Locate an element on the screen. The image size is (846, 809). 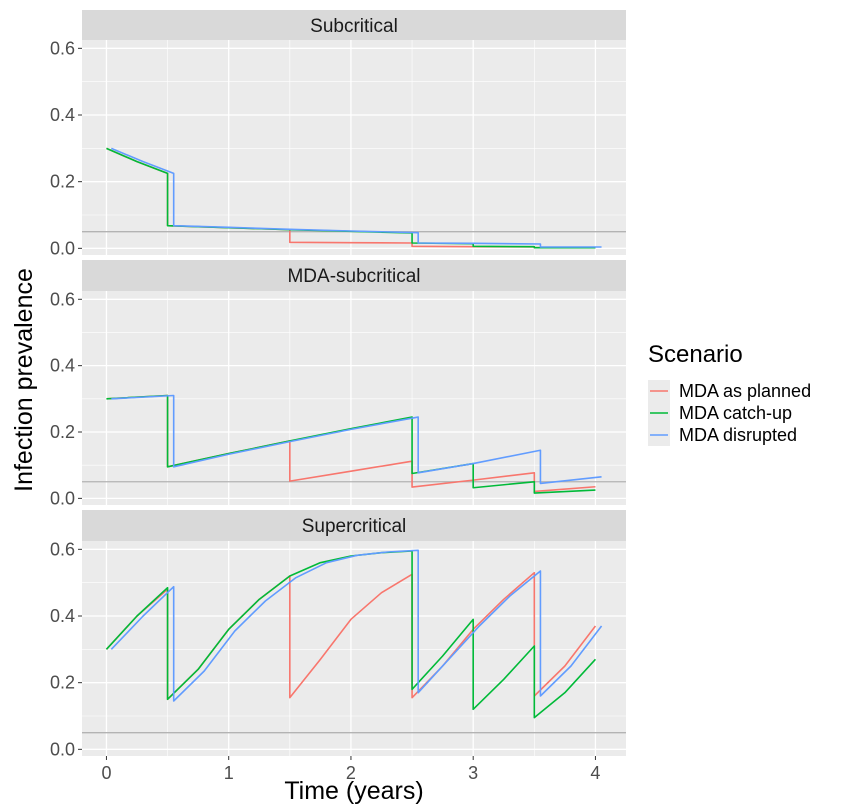
facet-strip-label: Supercritical is located at coordinates (354, 526).